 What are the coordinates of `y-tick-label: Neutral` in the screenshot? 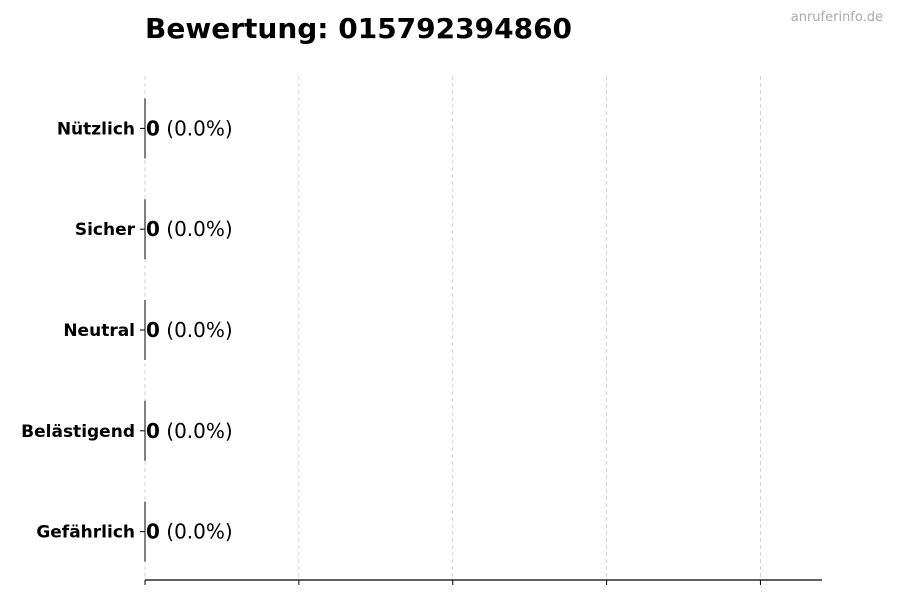 It's located at (99, 331).